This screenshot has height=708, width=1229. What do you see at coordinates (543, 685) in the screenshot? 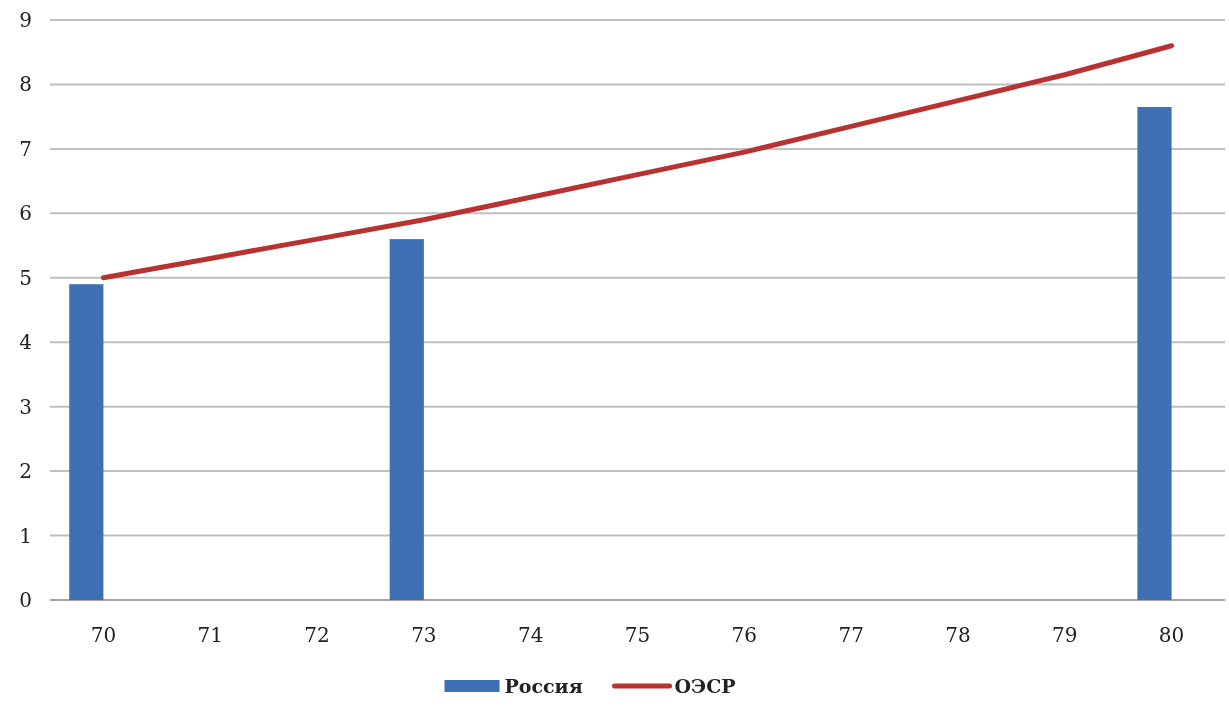
I see `legend-label: Россия` at bounding box center [543, 685].